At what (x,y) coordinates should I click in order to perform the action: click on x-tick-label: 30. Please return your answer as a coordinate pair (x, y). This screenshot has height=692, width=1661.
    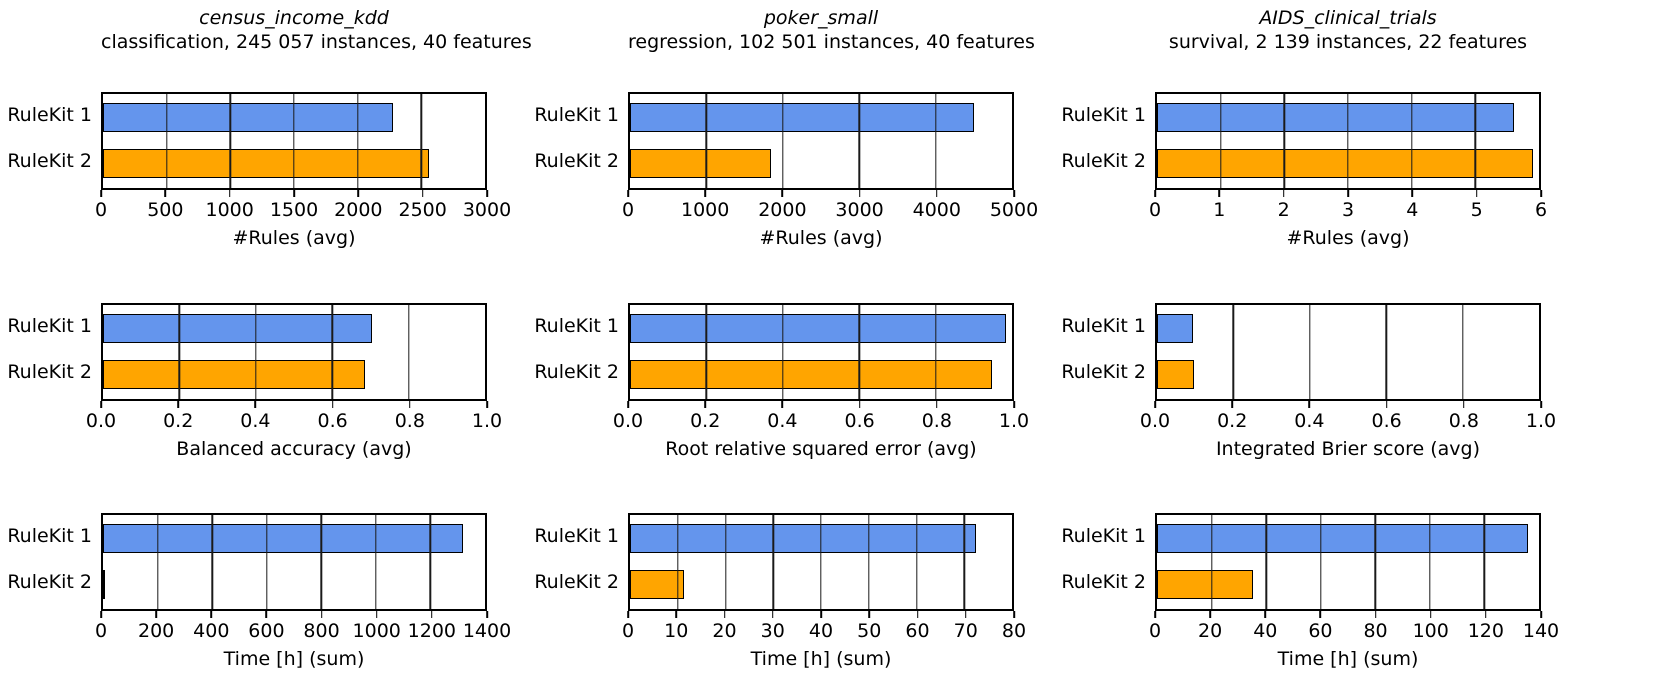
    Looking at the image, I should click on (772, 631).